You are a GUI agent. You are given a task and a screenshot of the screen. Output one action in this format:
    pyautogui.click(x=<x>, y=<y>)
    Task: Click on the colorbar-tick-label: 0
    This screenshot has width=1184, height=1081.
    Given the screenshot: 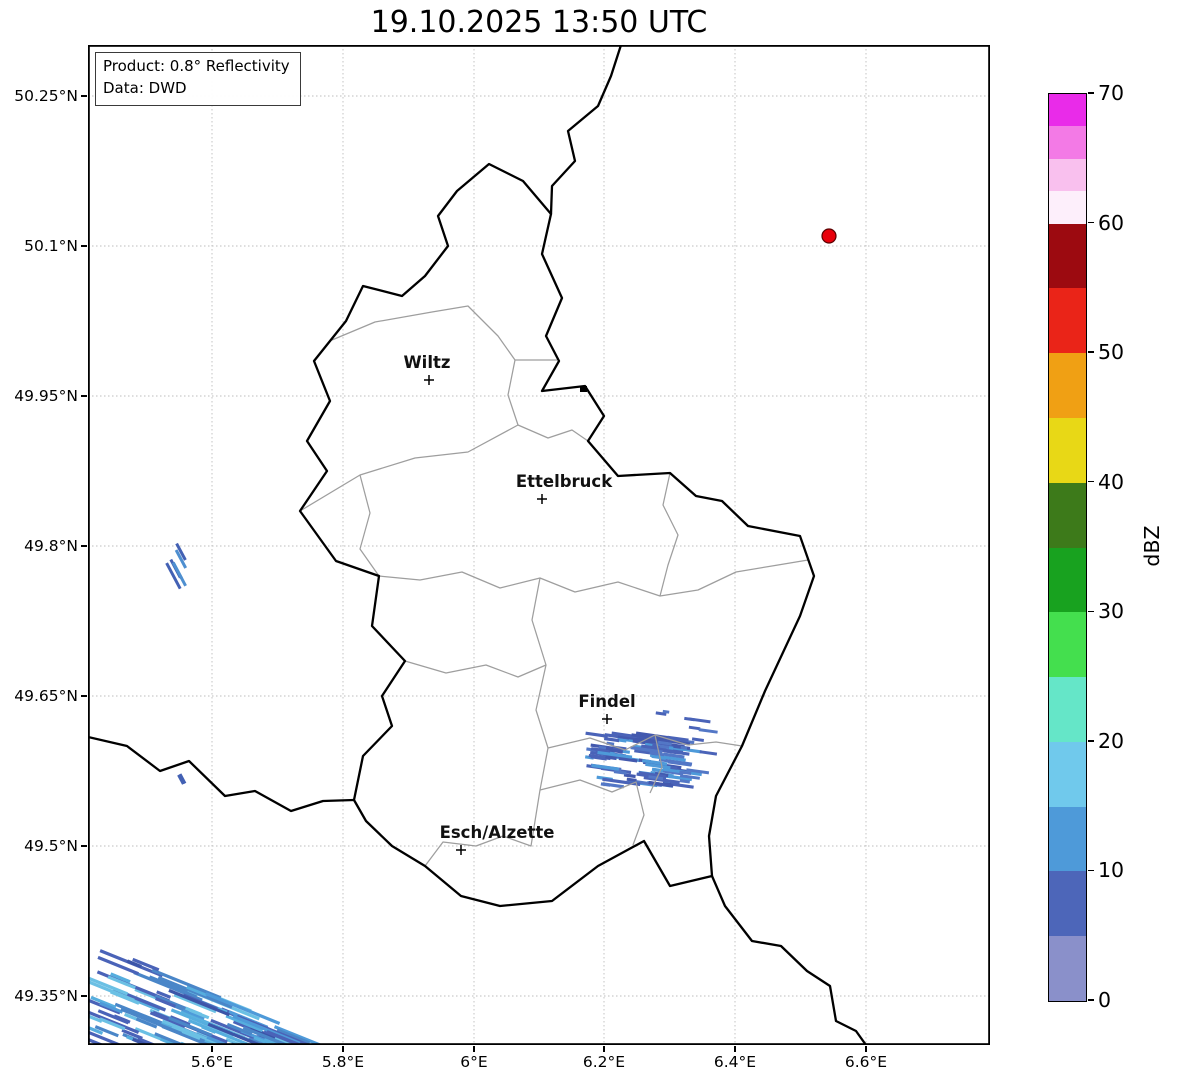 What is the action you would take?
    pyautogui.click(x=1105, y=1000)
    